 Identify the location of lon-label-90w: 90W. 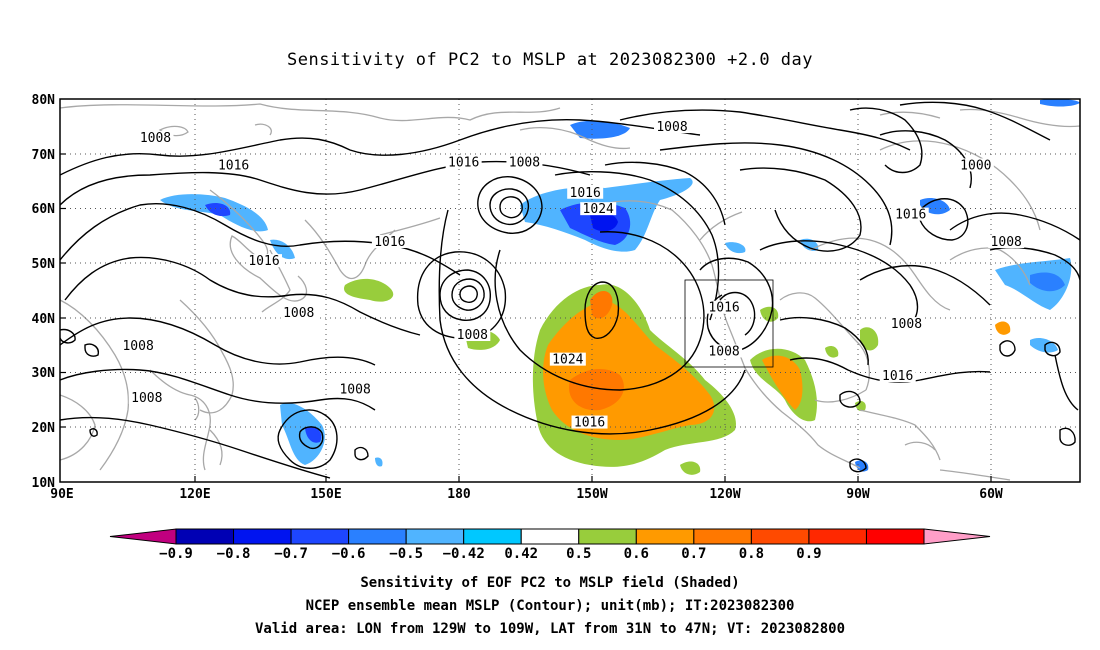
(858, 494).